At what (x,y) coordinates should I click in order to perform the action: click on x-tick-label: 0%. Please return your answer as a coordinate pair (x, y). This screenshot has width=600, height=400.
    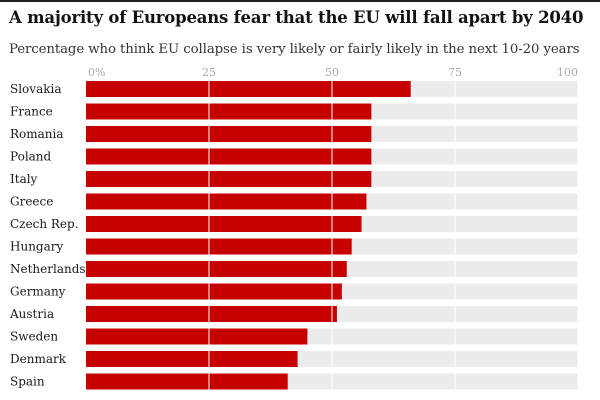
    Looking at the image, I should click on (96, 72).